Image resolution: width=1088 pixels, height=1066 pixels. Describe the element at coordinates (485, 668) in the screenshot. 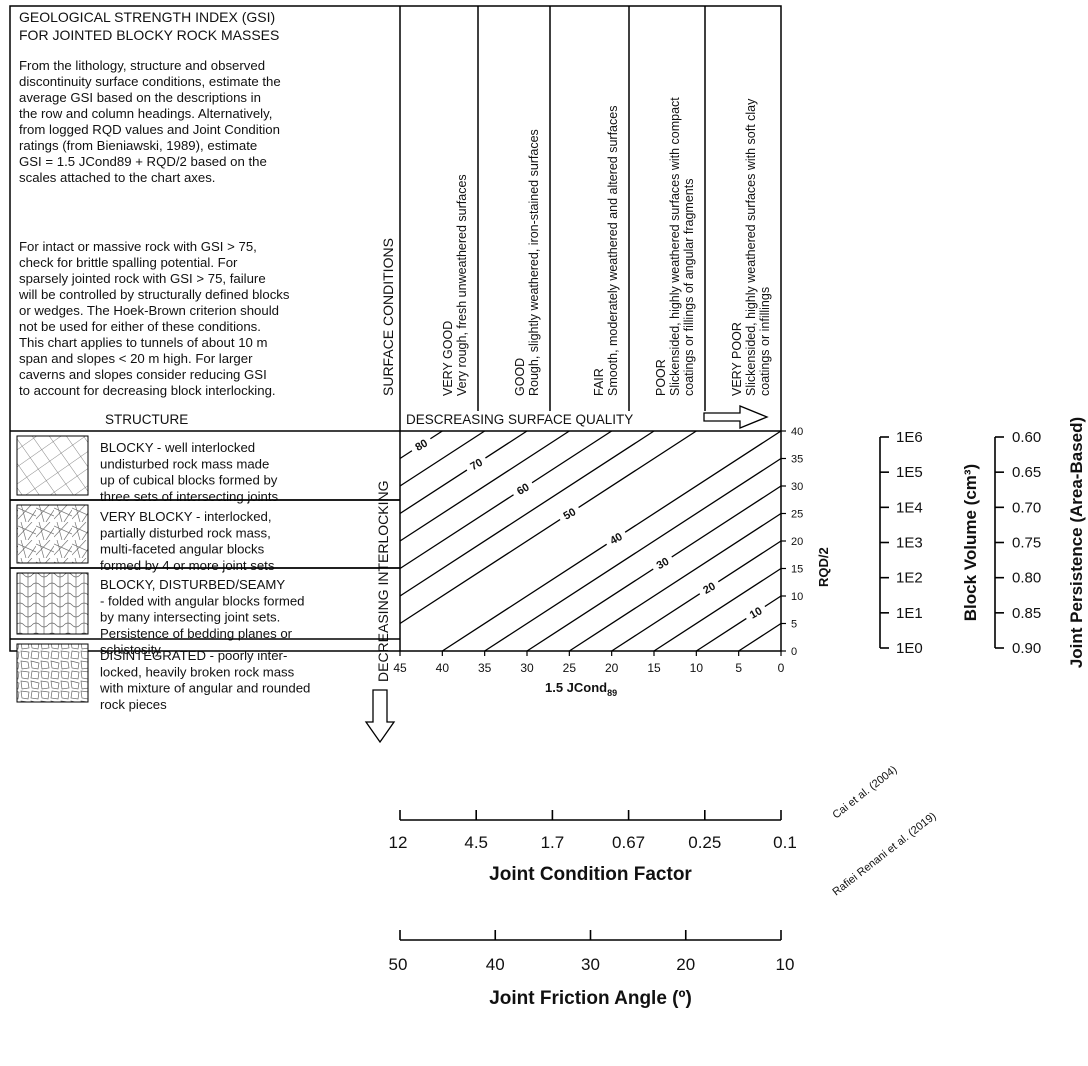

I see `x-tick-label: 35` at that location.